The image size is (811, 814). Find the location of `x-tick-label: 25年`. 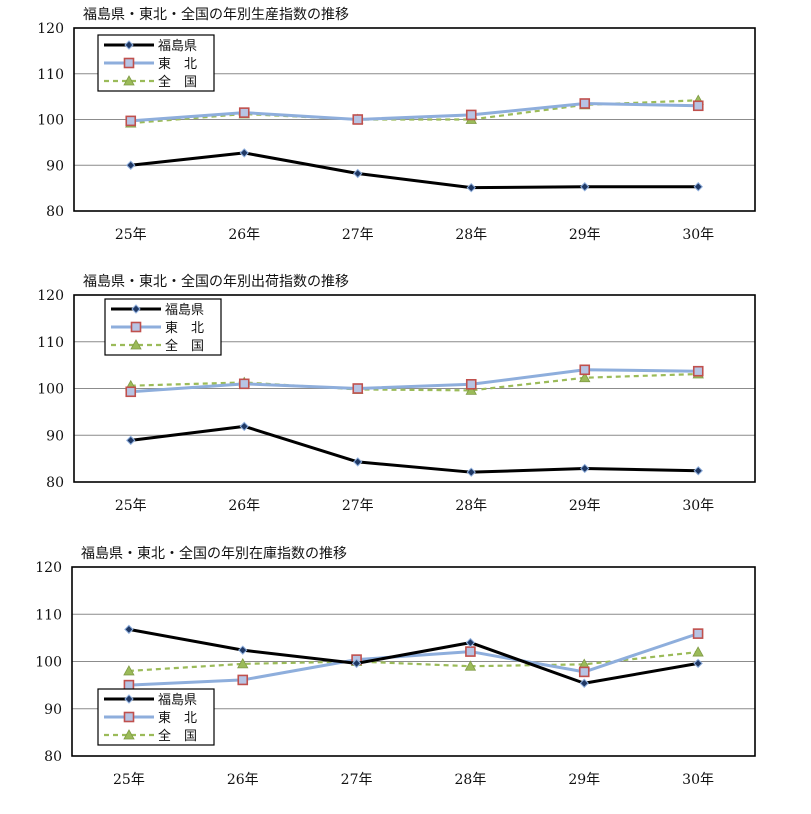

x-tick-label: 25年 is located at coordinates (131, 506).